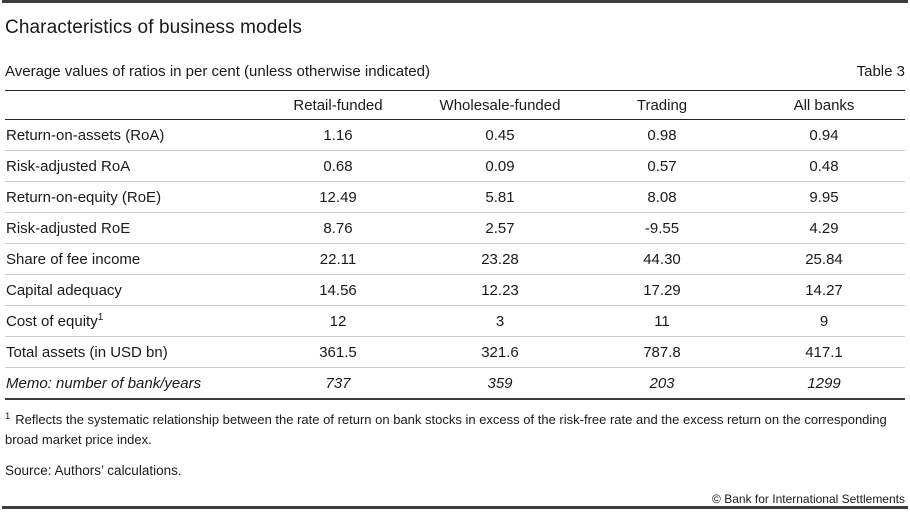 The width and height of the screenshot is (910, 514). Describe the element at coordinates (131, 321) in the screenshot. I see `row-label: Cost of equity1` at that location.